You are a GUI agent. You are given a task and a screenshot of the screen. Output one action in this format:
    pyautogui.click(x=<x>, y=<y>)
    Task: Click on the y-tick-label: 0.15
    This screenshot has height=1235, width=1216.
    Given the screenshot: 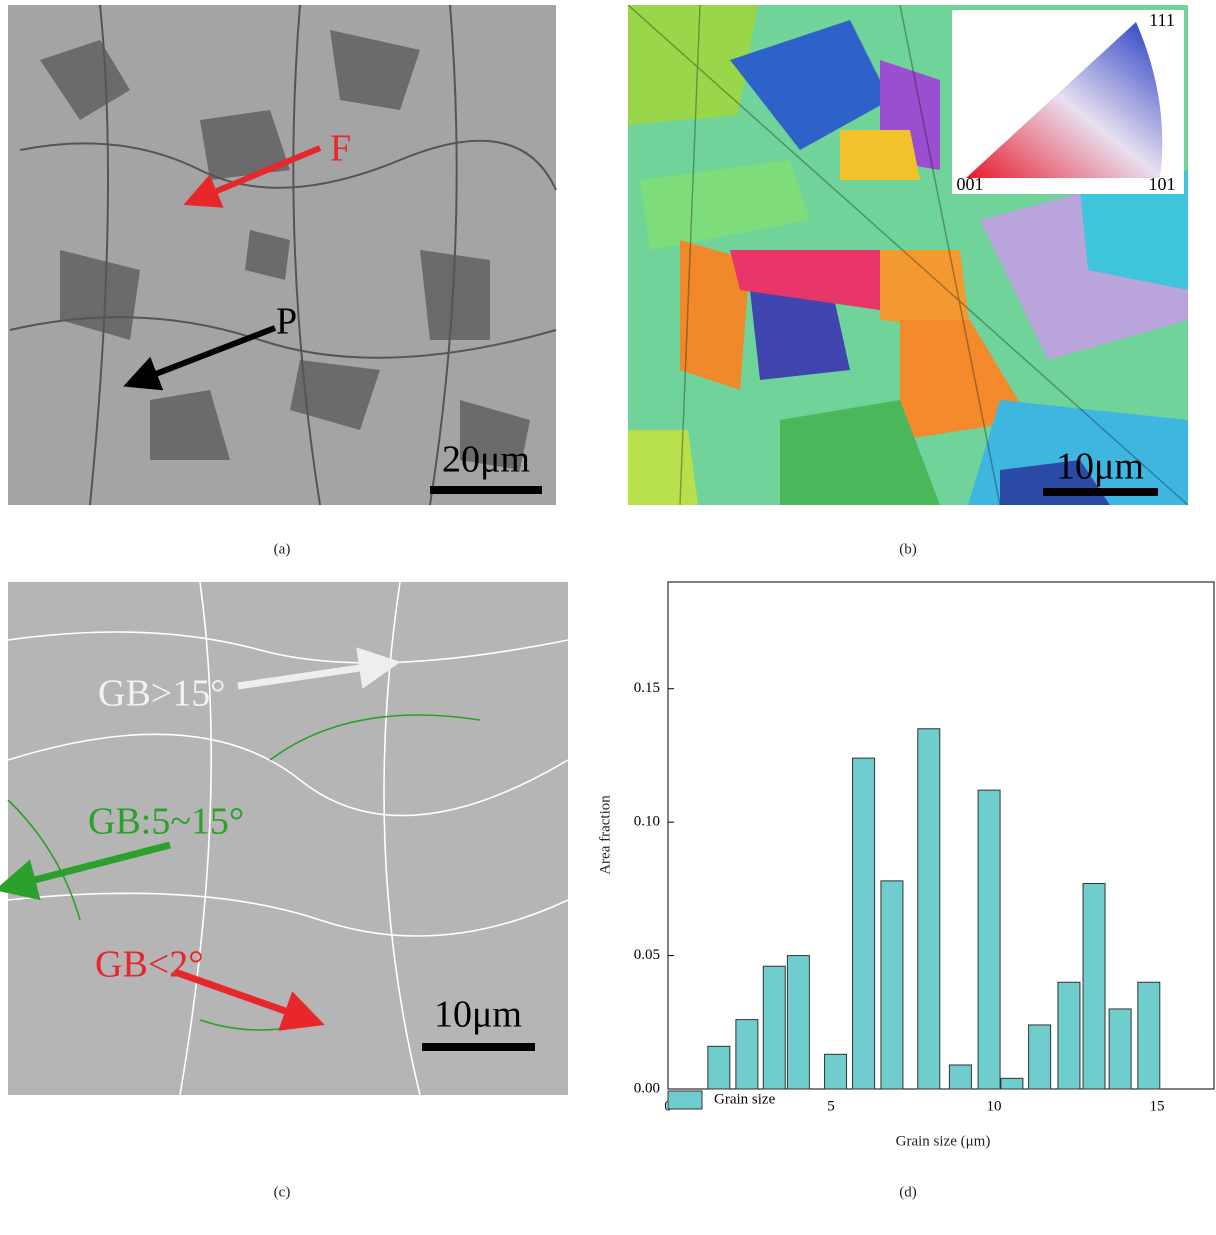 What is the action you would take?
    pyautogui.click(x=647, y=688)
    